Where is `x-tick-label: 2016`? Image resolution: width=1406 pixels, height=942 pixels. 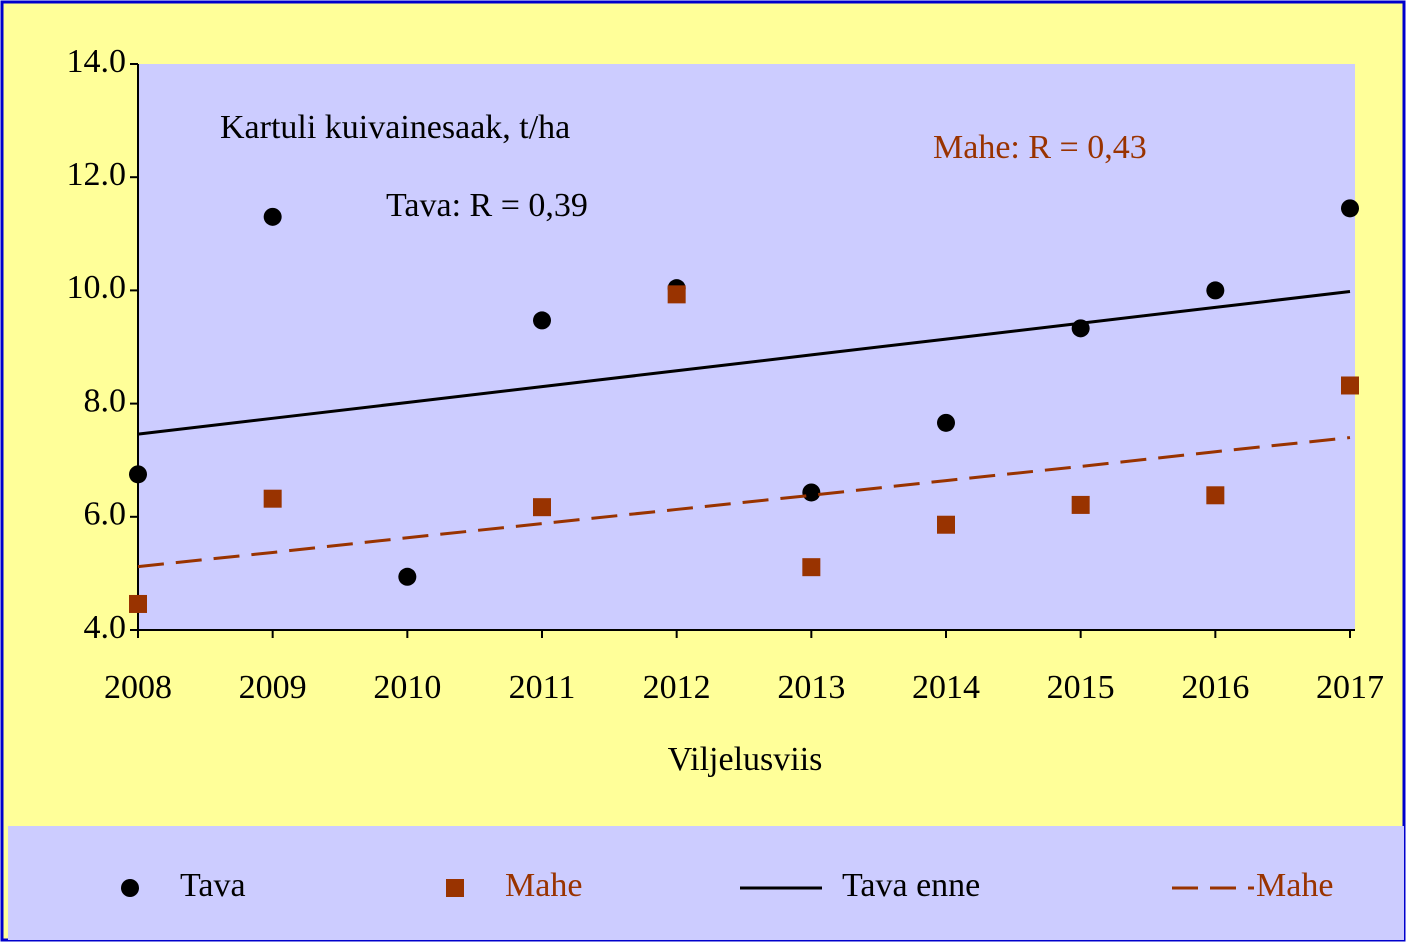
x-tick-label: 2016 is located at coordinates (1215, 687).